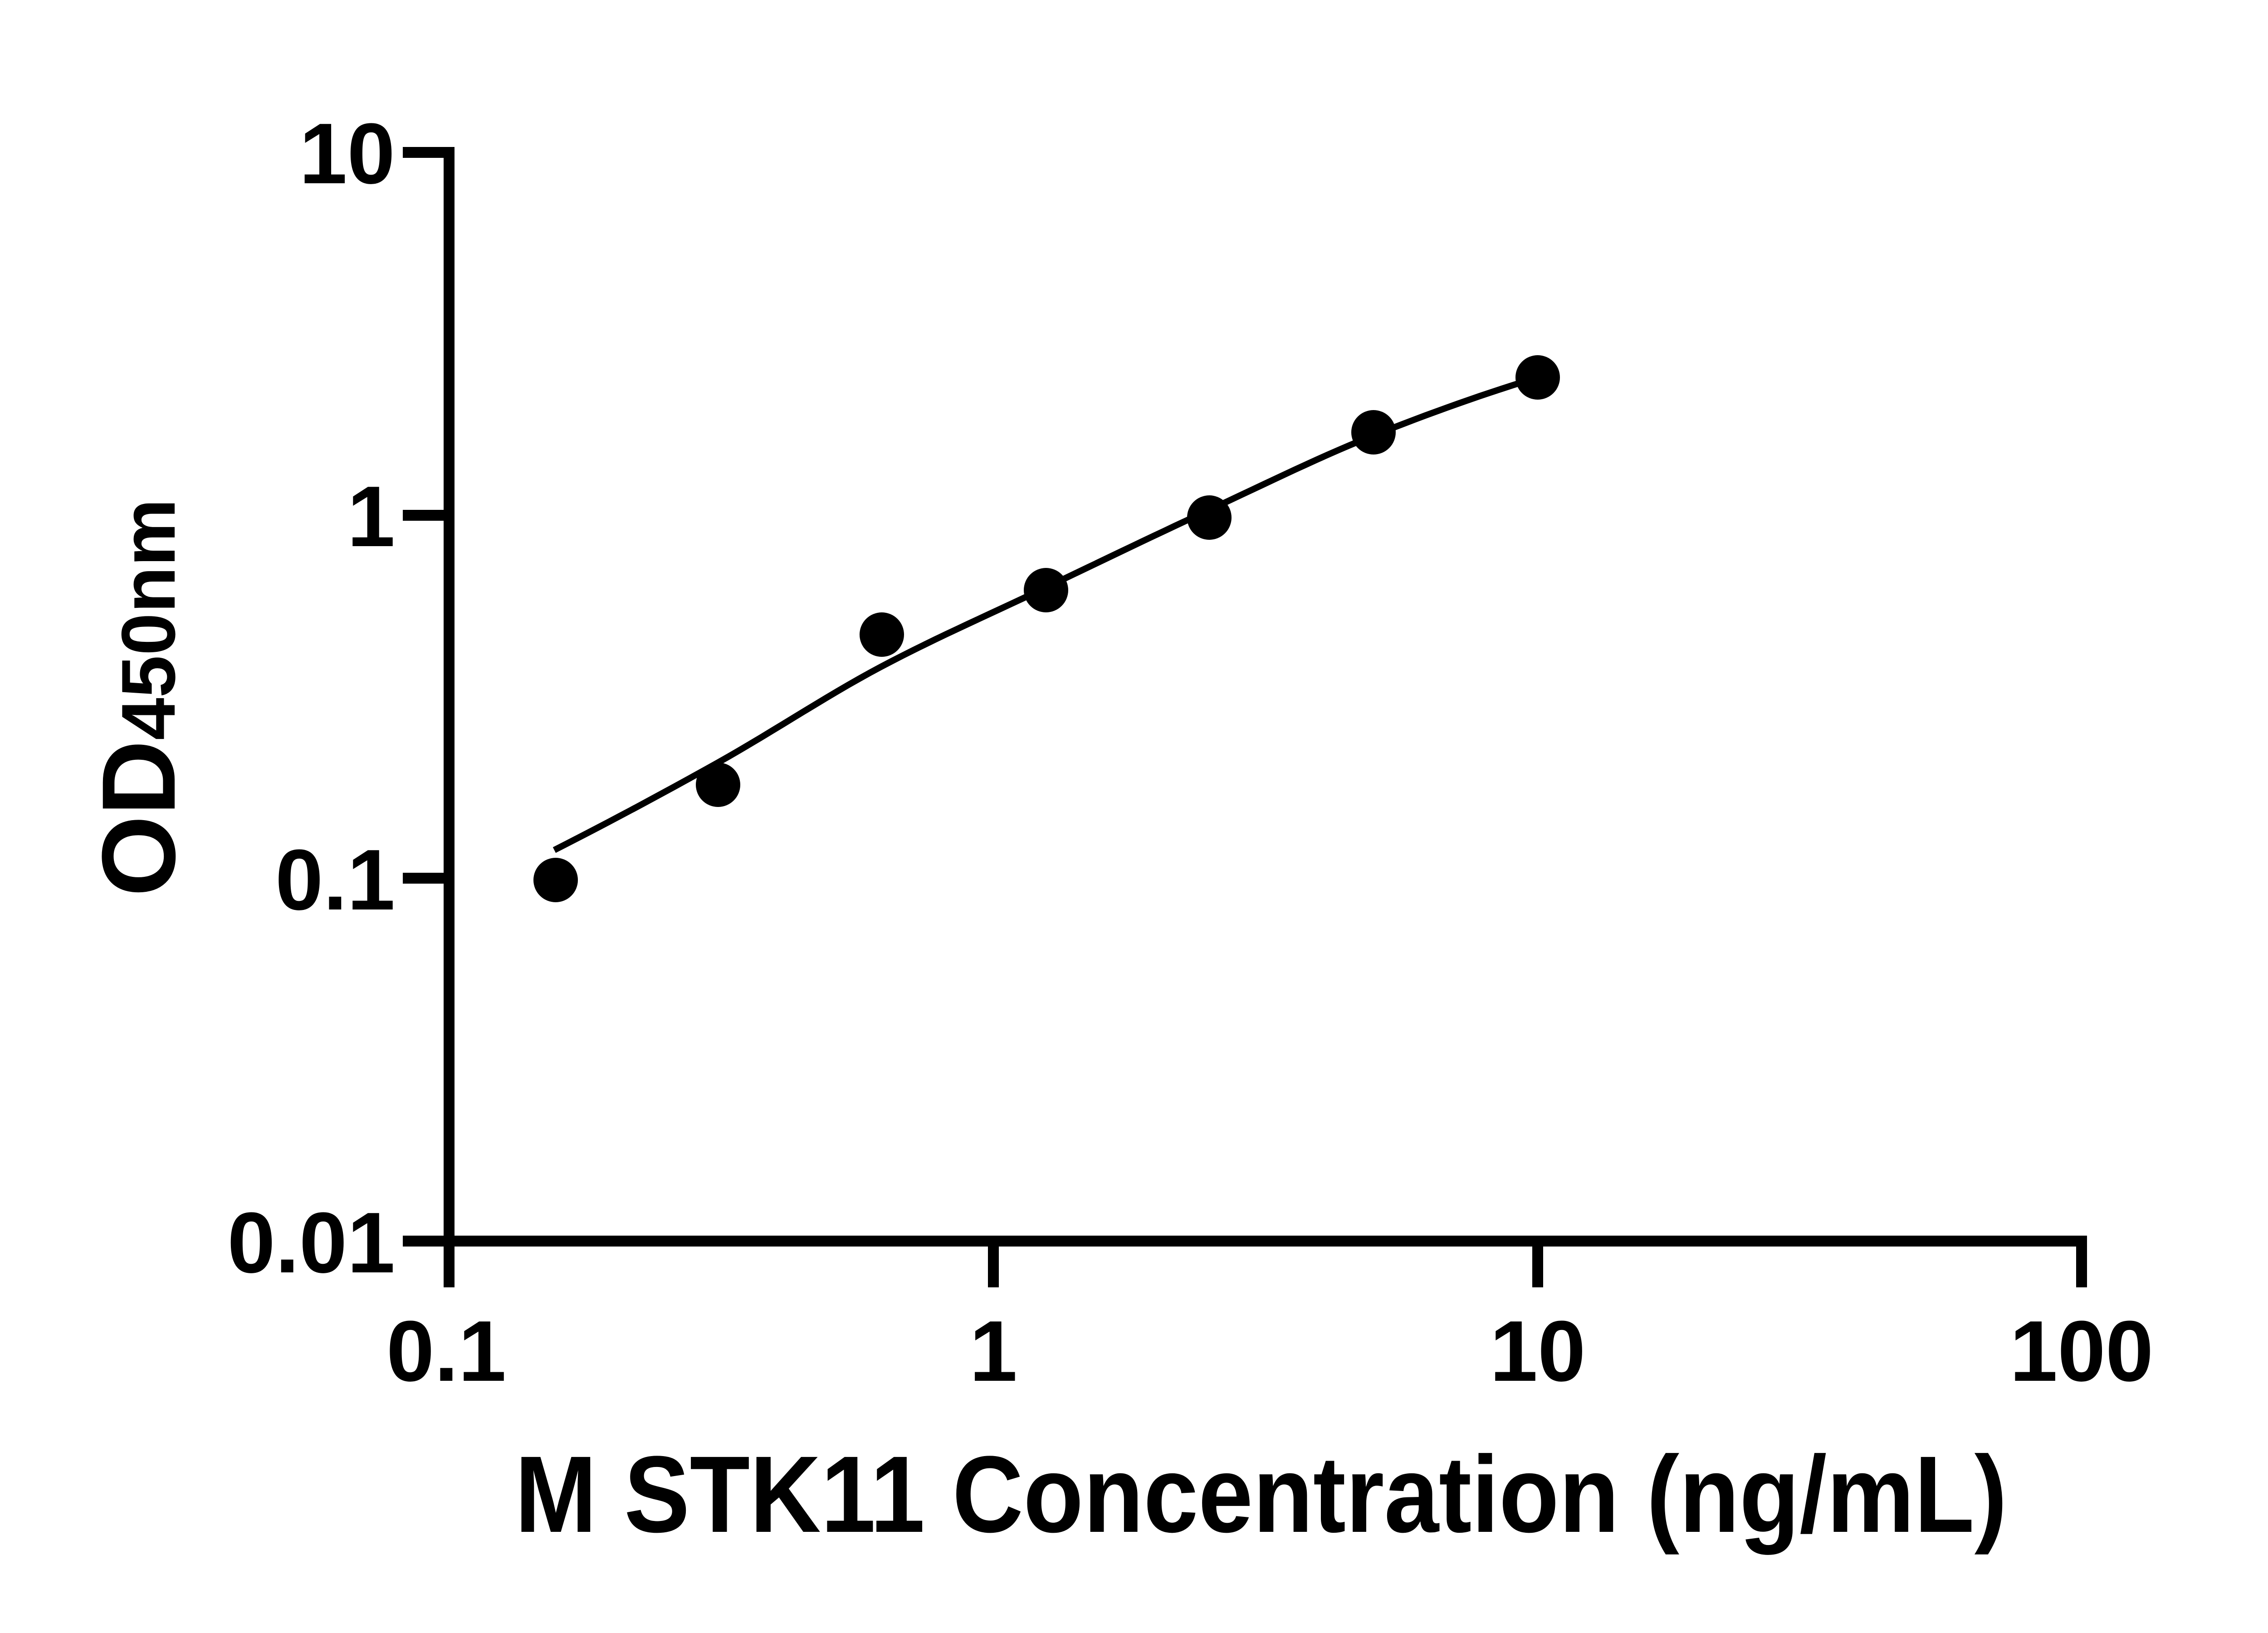  I want to click on svg-text: 100, so click(2081, 1351).